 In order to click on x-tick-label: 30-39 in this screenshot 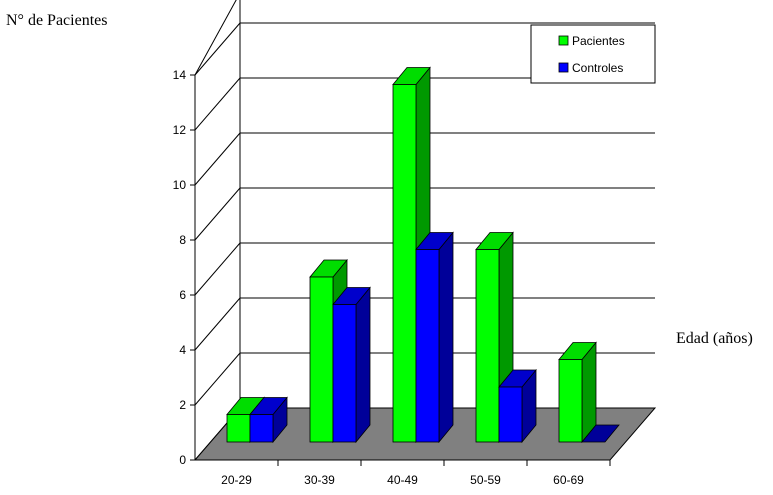, I will do `click(319, 480)`.